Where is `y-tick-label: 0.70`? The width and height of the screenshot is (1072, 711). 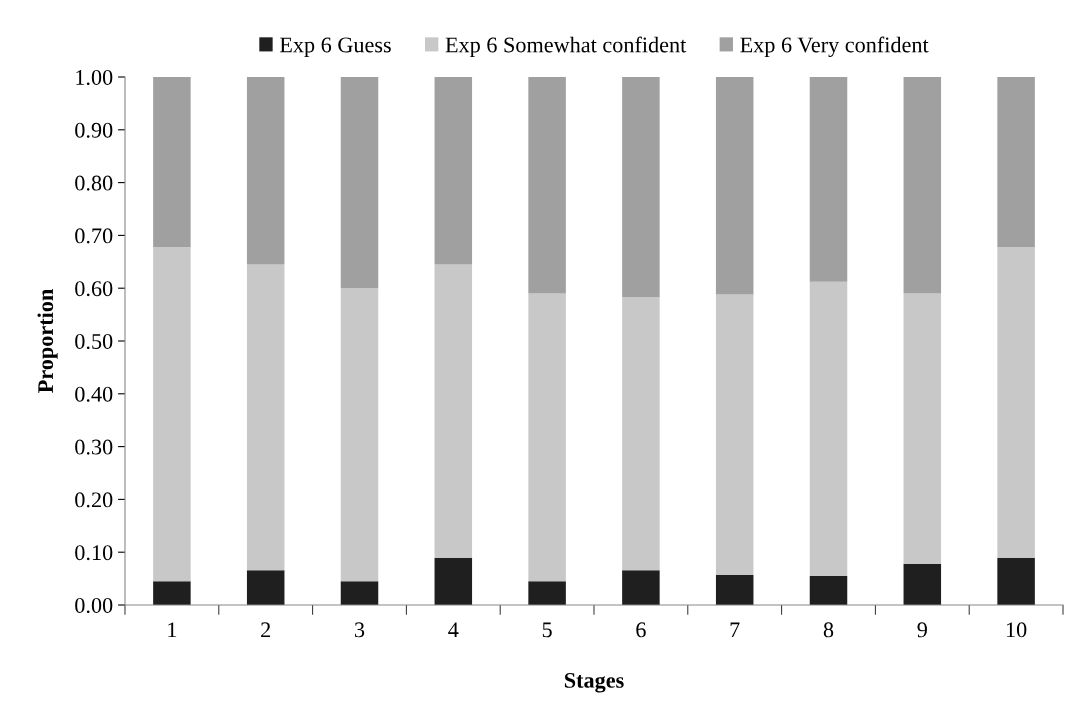
y-tick-label: 0.70 is located at coordinates (94, 236).